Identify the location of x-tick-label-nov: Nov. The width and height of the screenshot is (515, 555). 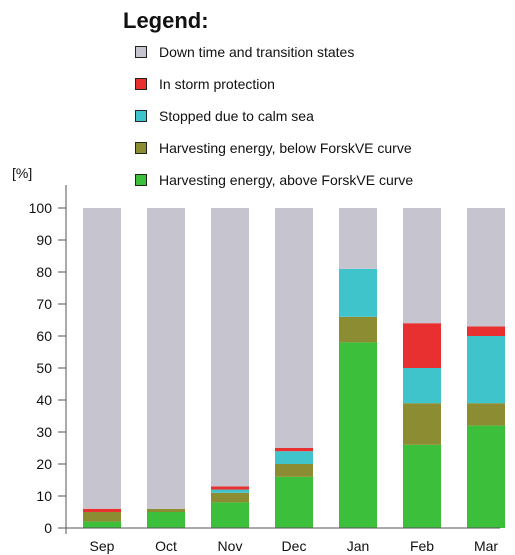
(230, 546).